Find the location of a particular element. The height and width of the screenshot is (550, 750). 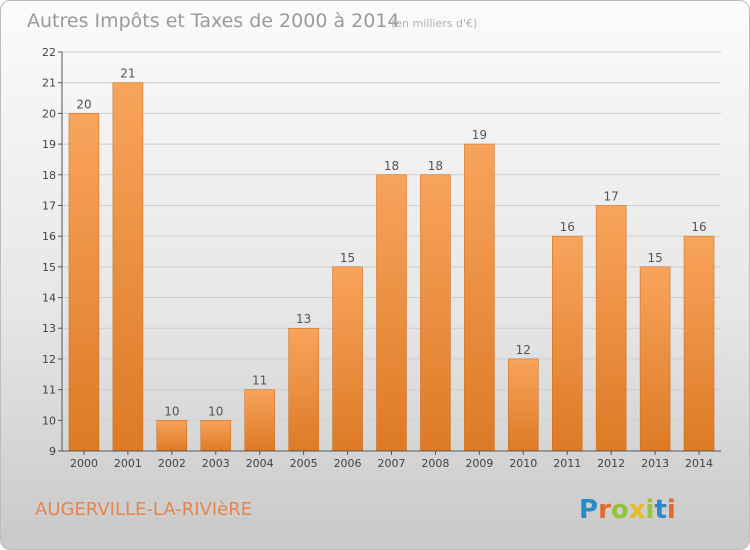

bar-2014 is located at coordinates (699, 343).